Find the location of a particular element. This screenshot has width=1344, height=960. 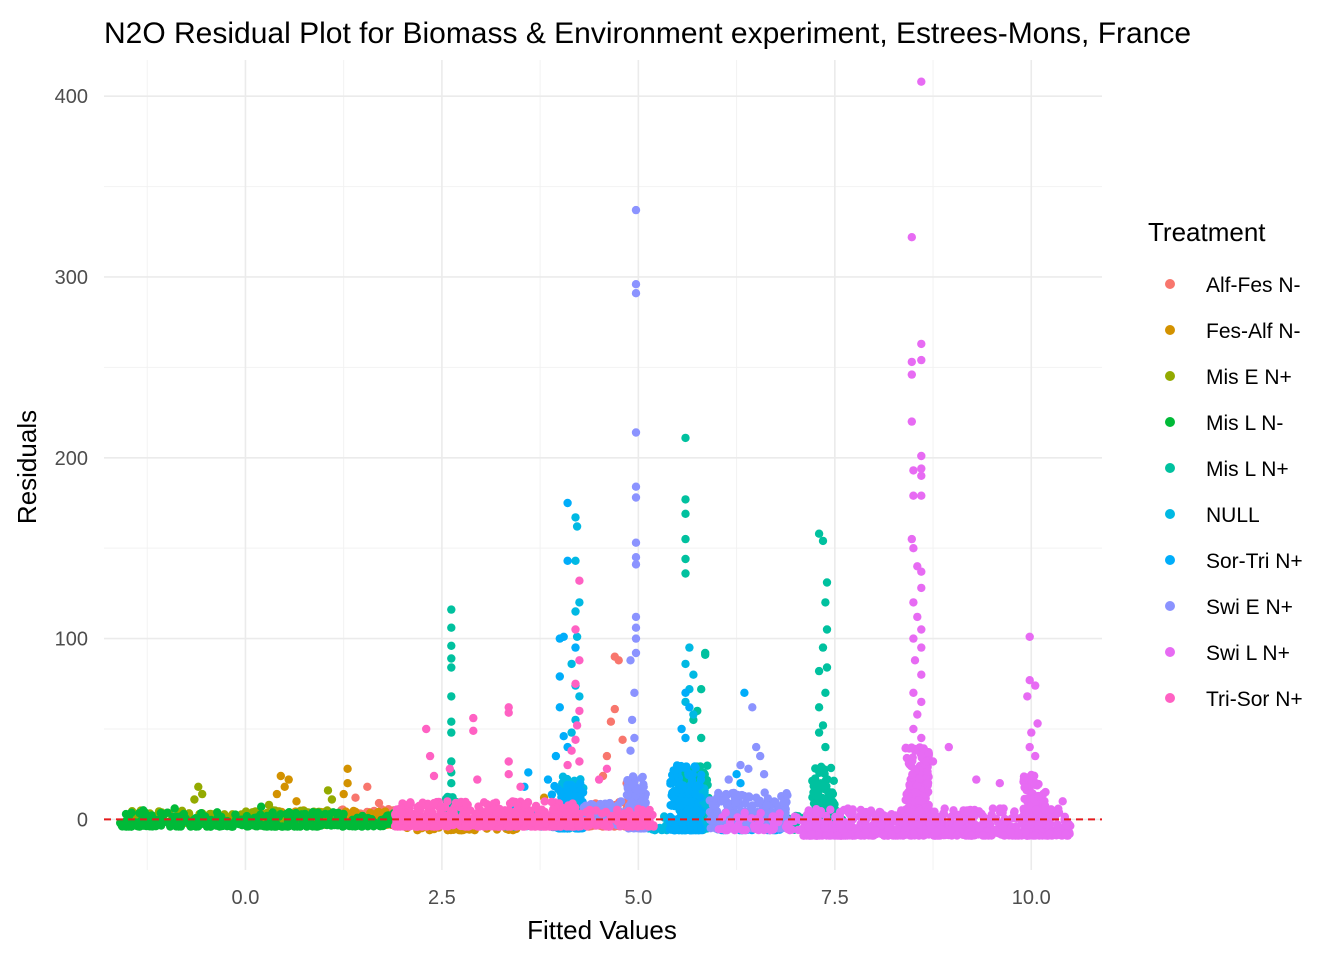

legend-item: Sor-Tri N+ is located at coordinates (1234, 561).